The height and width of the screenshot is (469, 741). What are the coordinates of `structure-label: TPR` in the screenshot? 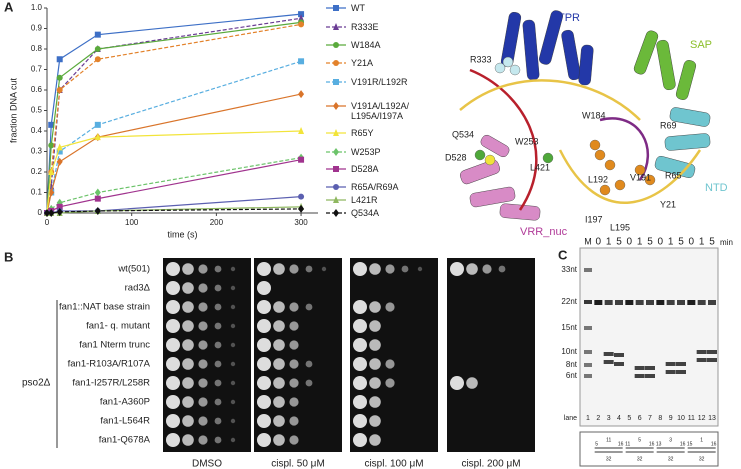 It's located at (569, 18).